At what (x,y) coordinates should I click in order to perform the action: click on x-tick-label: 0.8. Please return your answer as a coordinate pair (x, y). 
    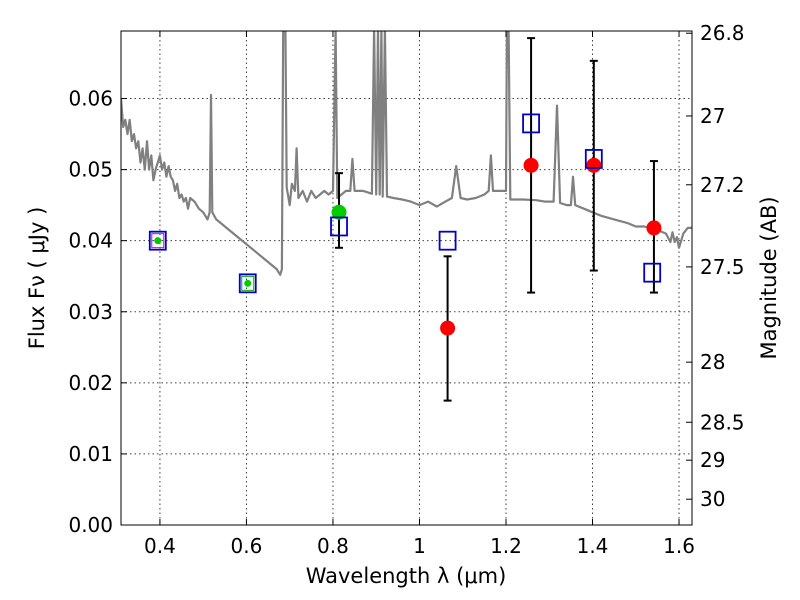
    Looking at the image, I should click on (333, 546).